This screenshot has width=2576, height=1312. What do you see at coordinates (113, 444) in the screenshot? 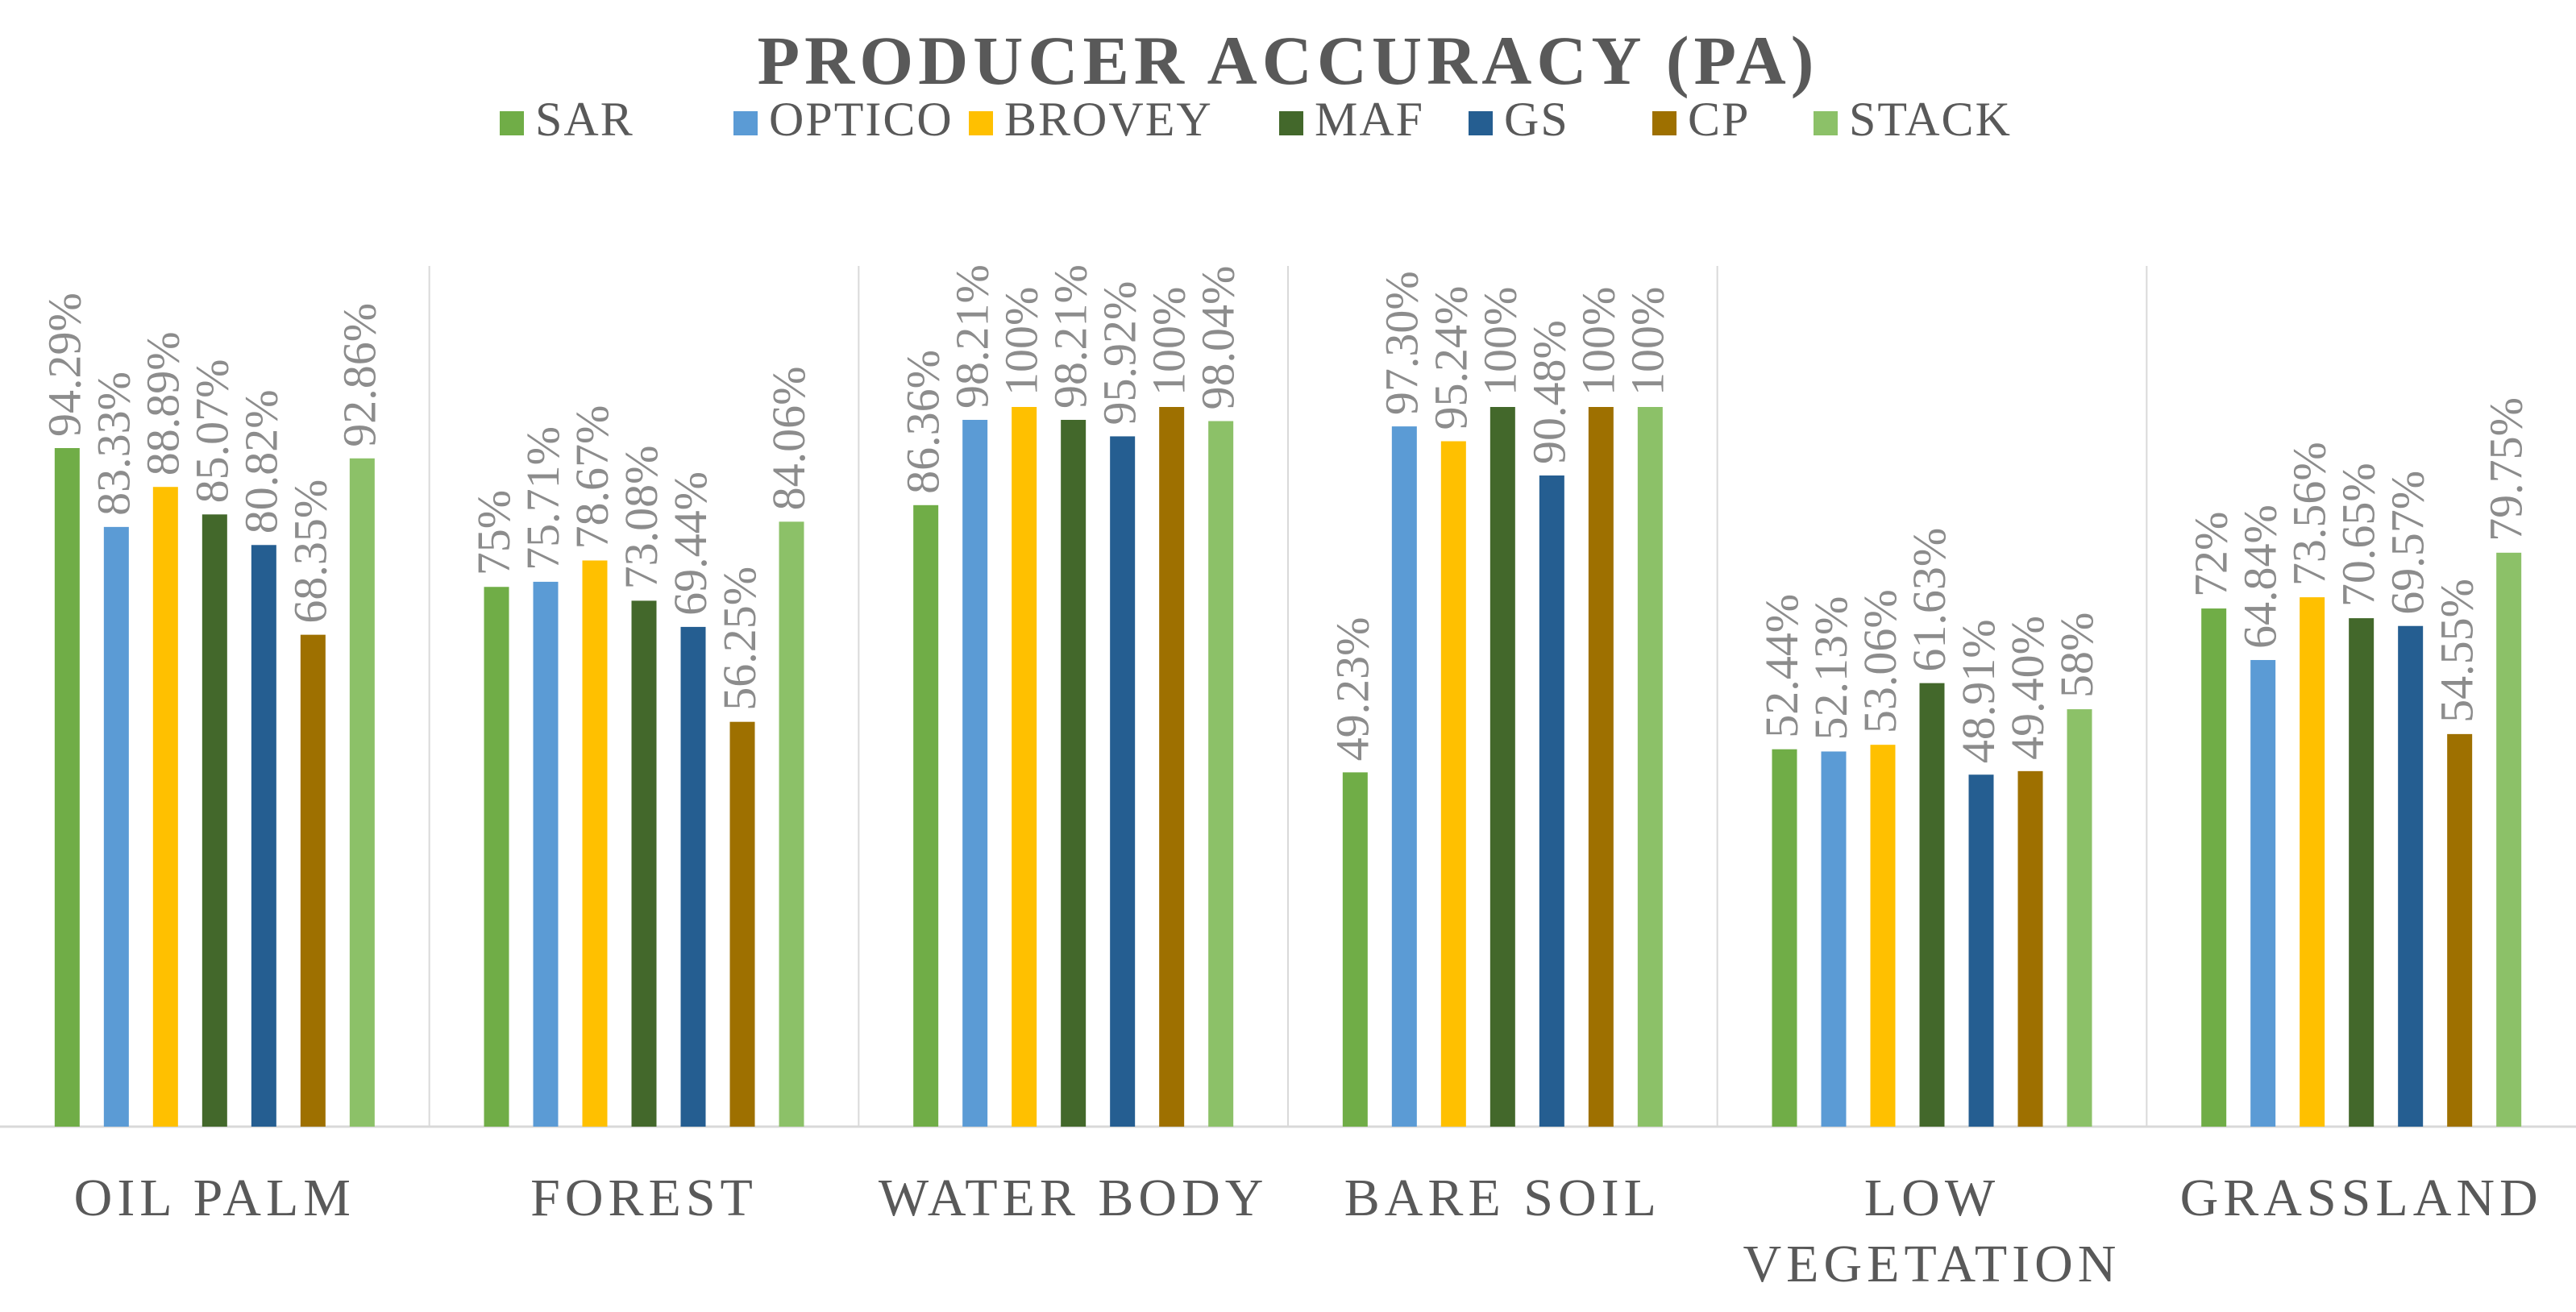
I see `data-label: 83.33%` at bounding box center [113, 444].